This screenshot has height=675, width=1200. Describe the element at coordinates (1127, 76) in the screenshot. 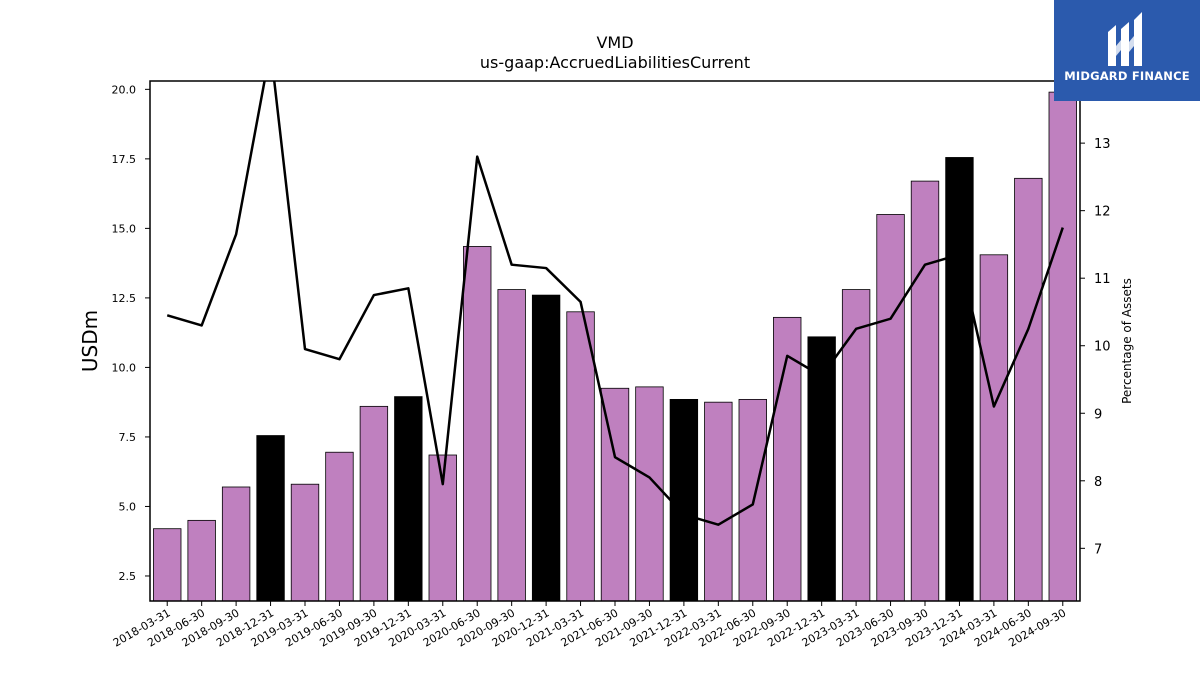

I see `logo-text: MIDGARD FINANCE` at that location.